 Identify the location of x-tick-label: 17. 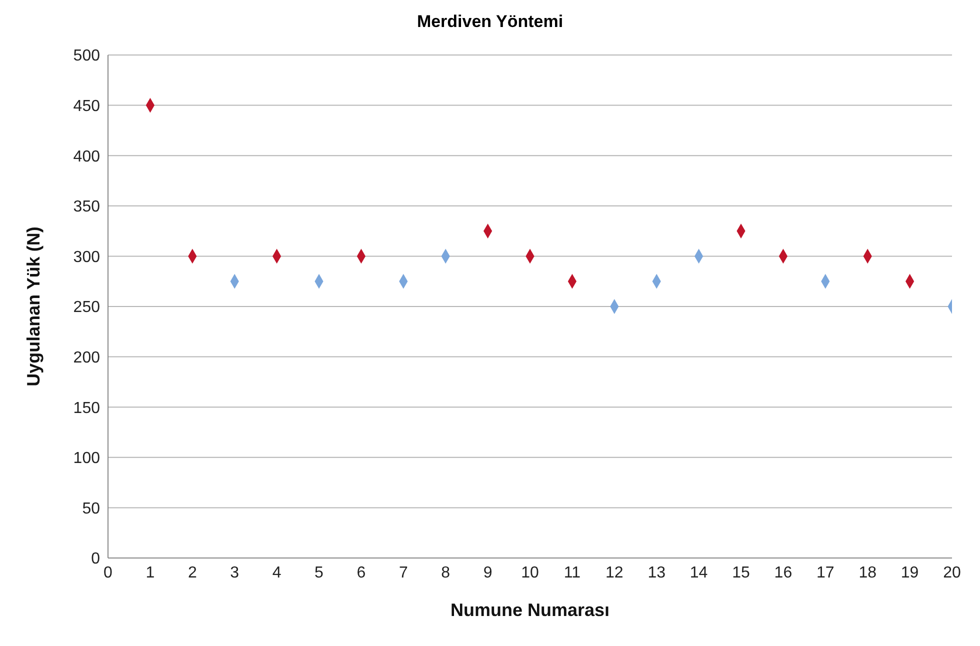
(825, 573).